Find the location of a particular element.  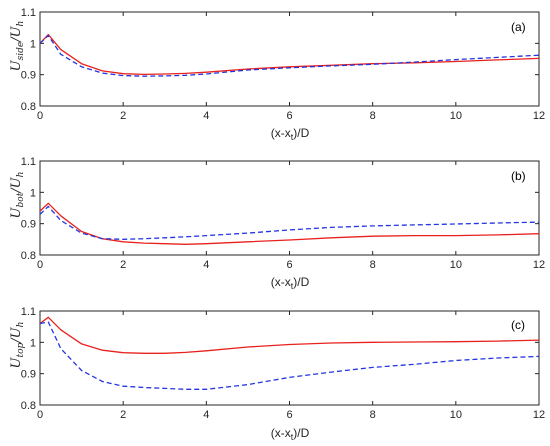

y-axis-label: Uside/Uh is located at coordinates (17, 46).